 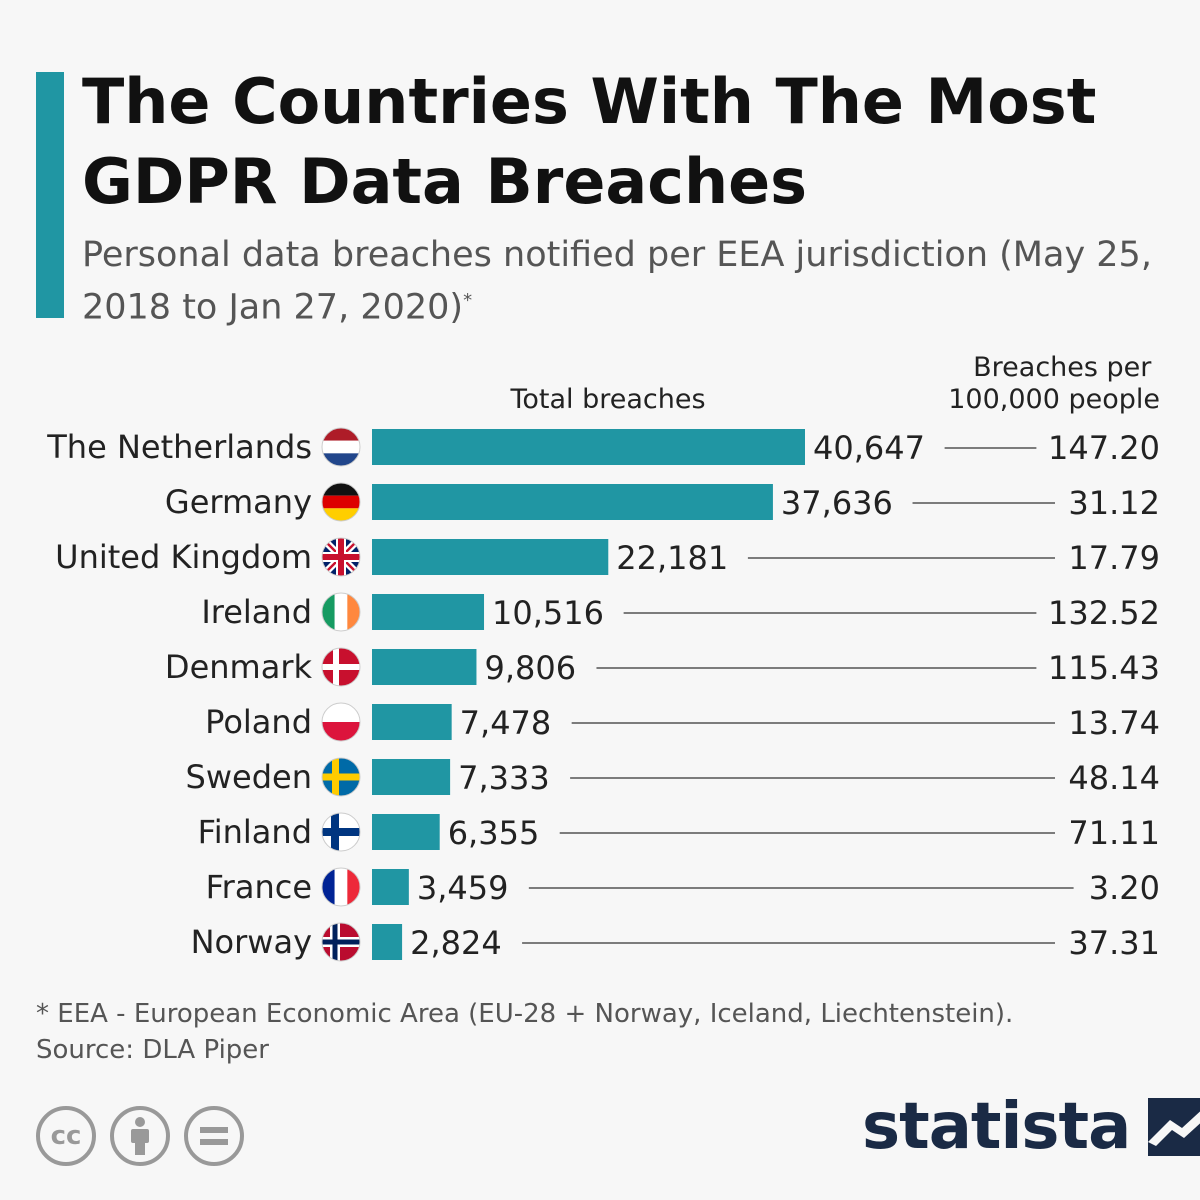 I want to click on flag-gb-border, so click(x=341, y=557).